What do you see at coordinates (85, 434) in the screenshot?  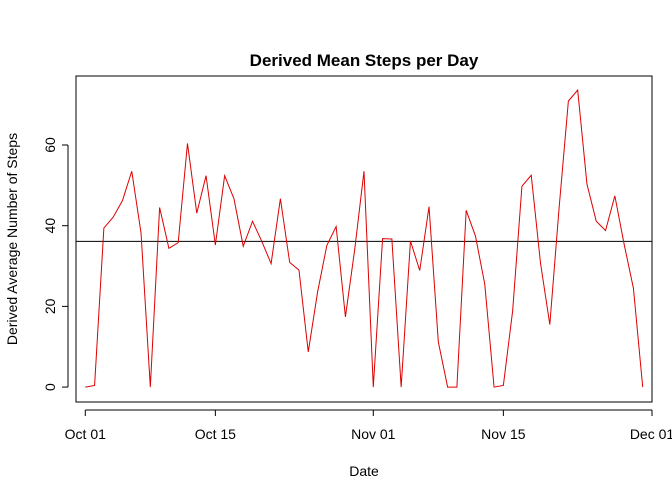 I see `x-tick-label: Oct 01` at bounding box center [85, 434].